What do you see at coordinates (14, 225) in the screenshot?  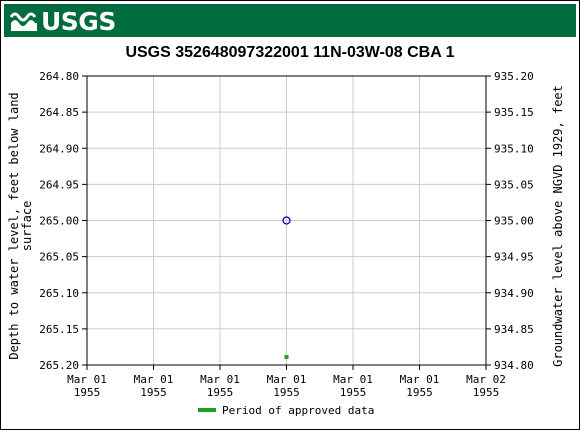 I see `y-left-axis-label-line1: Depth to water level, feet below land` at bounding box center [14, 225].